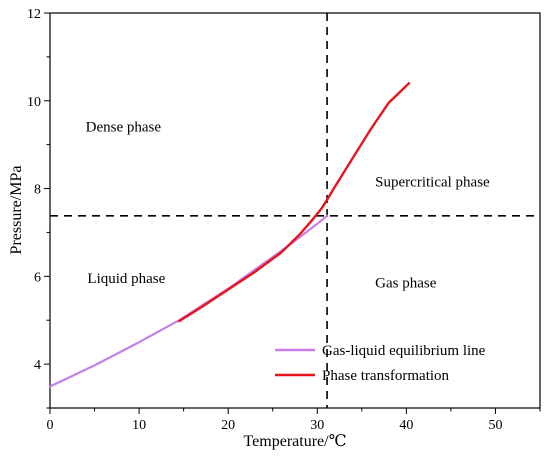 The image size is (550, 457). Describe the element at coordinates (406, 283) in the screenshot. I see `region-label: Gas phase` at that location.